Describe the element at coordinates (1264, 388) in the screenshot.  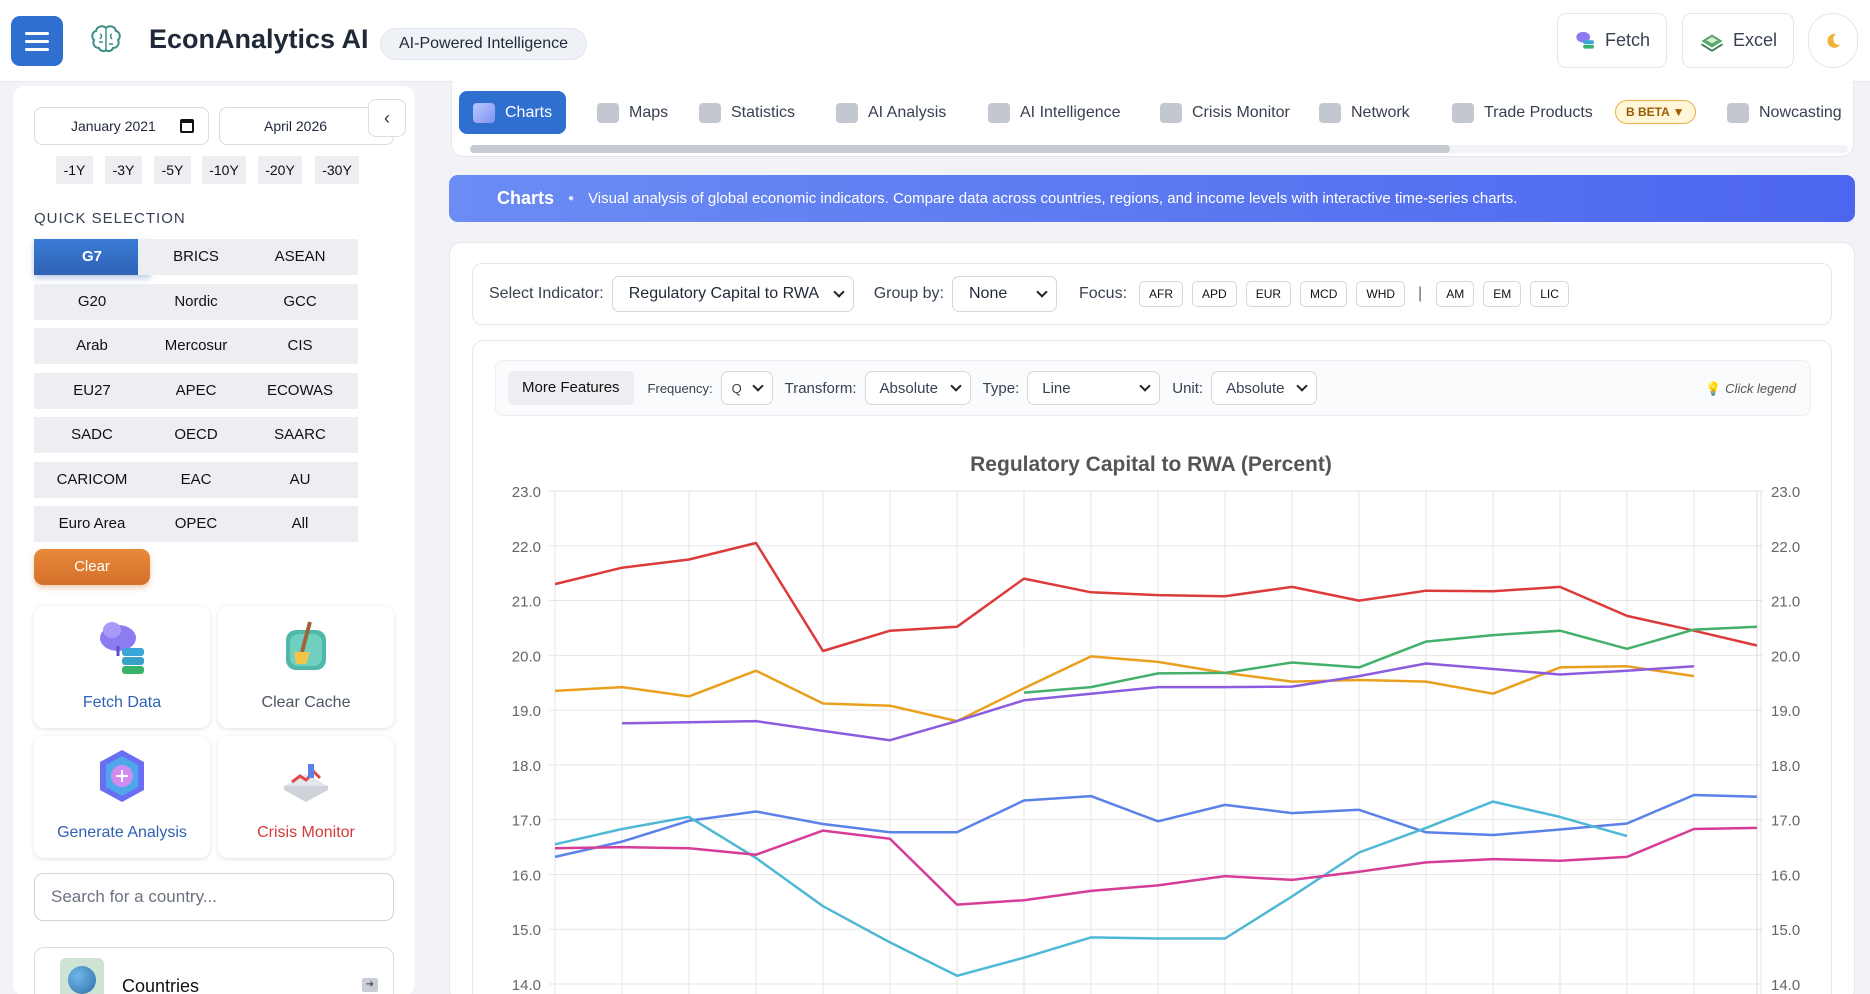
I see `unit-select: Absolute` at that location.